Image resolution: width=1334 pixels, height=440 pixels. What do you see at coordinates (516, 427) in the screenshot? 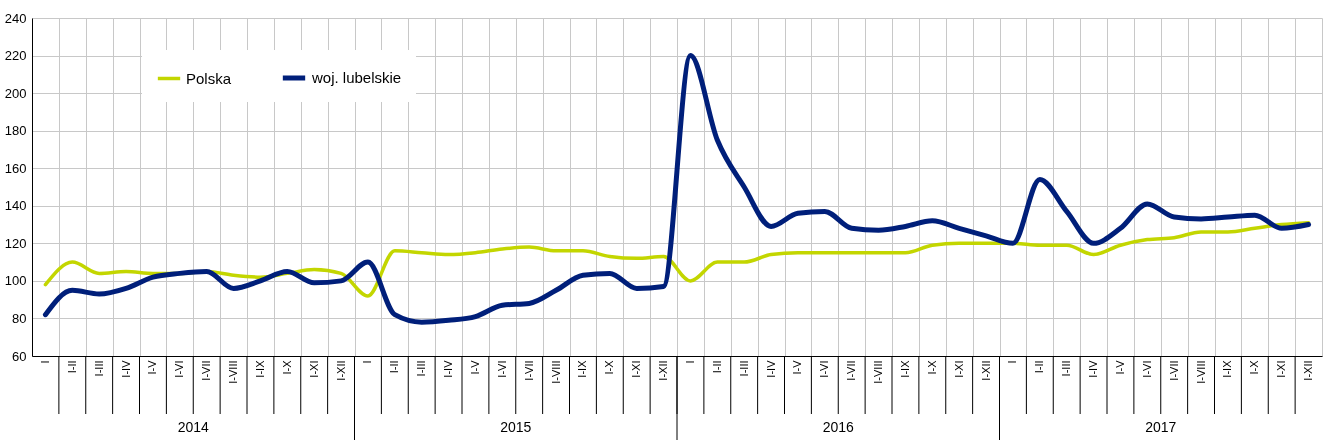
I see `text: 2015` at bounding box center [516, 427].